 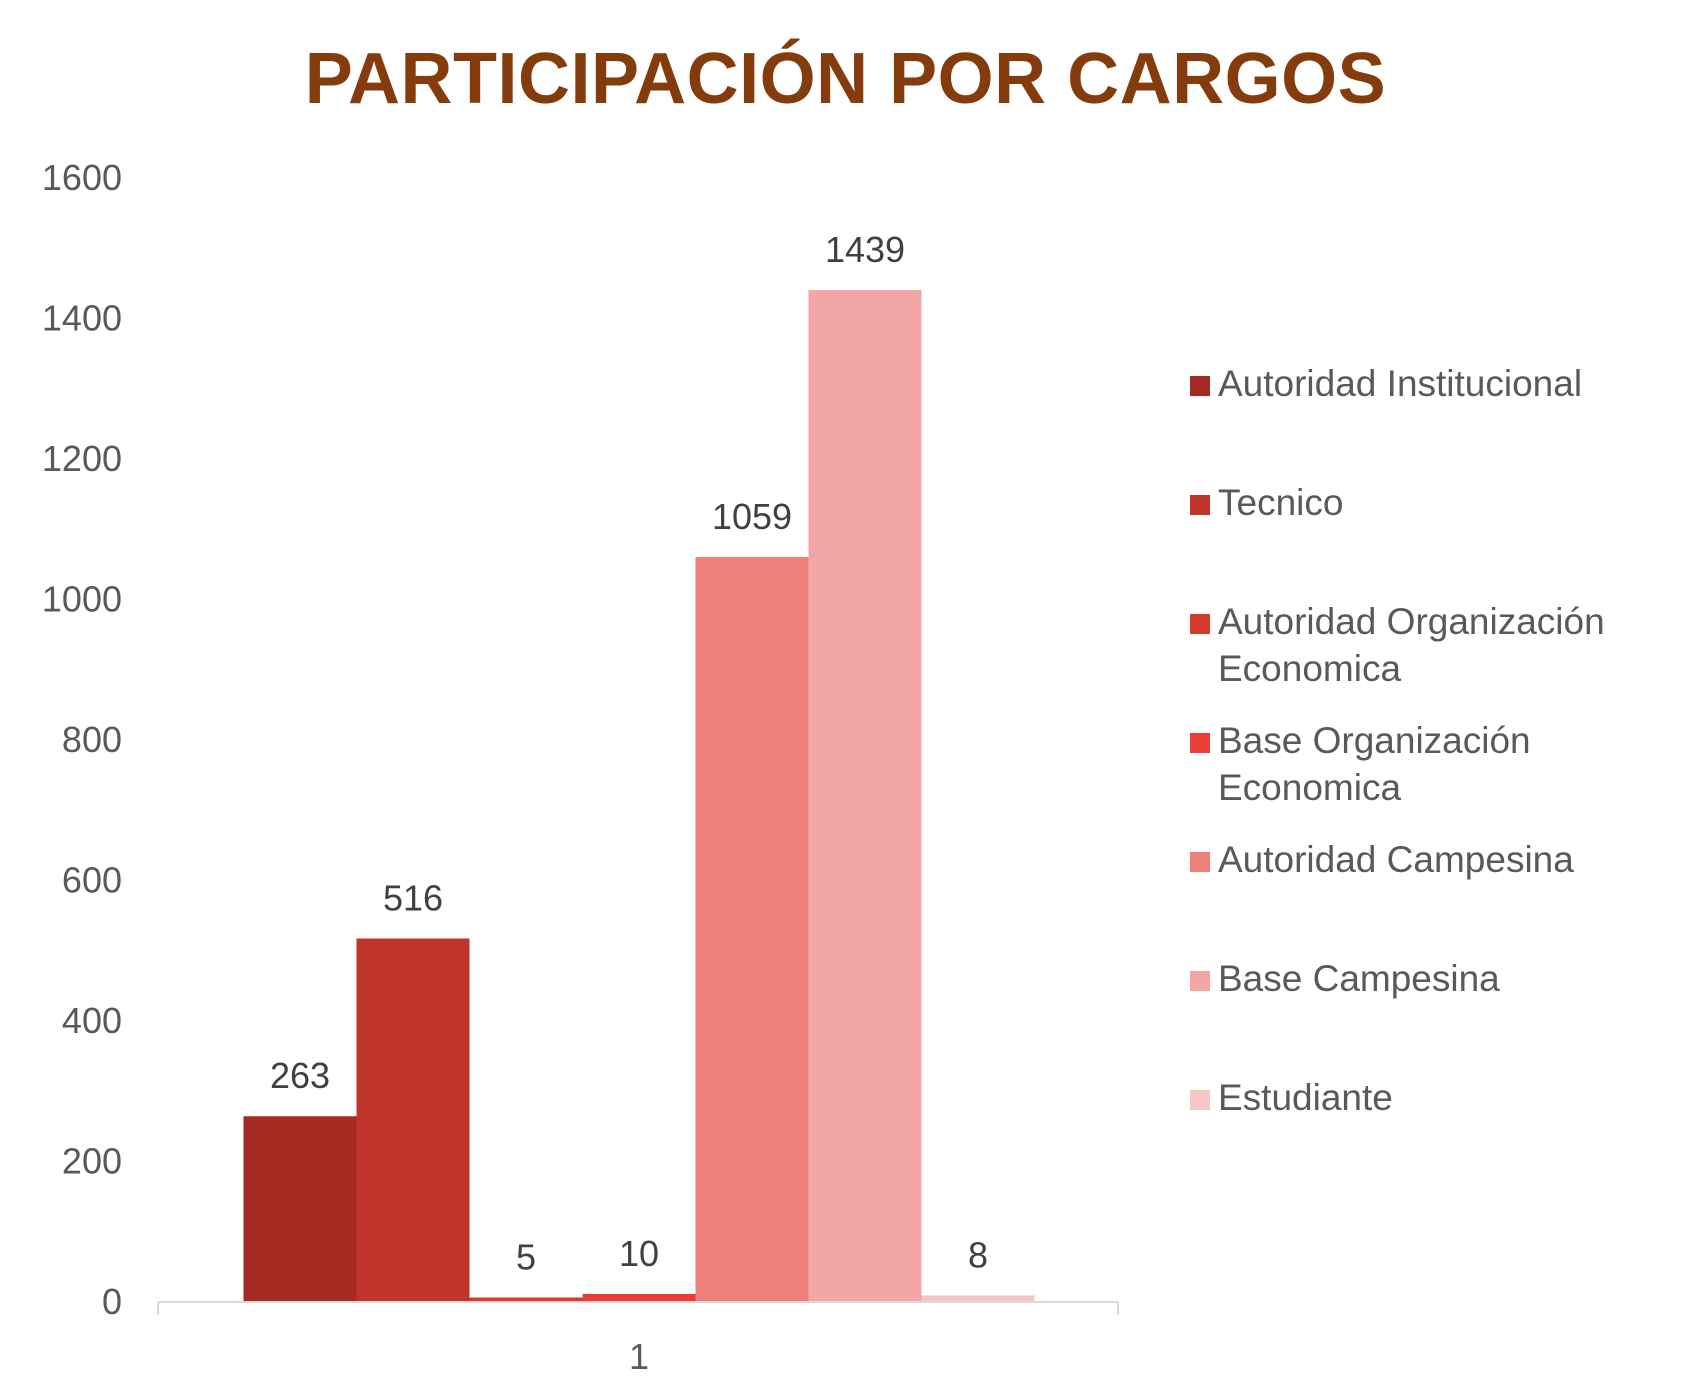 I want to click on y-tick-label: 1200, so click(x=82, y=458).